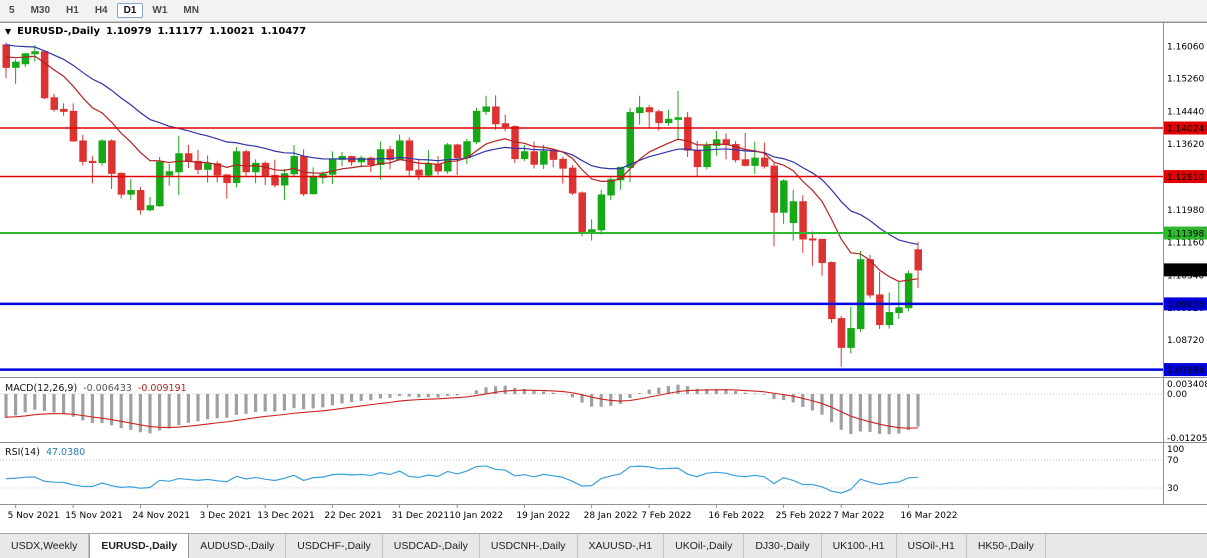 Image resolution: width=1207 pixels, height=558 pixels. I want to click on rsi-line, so click(462, 479).